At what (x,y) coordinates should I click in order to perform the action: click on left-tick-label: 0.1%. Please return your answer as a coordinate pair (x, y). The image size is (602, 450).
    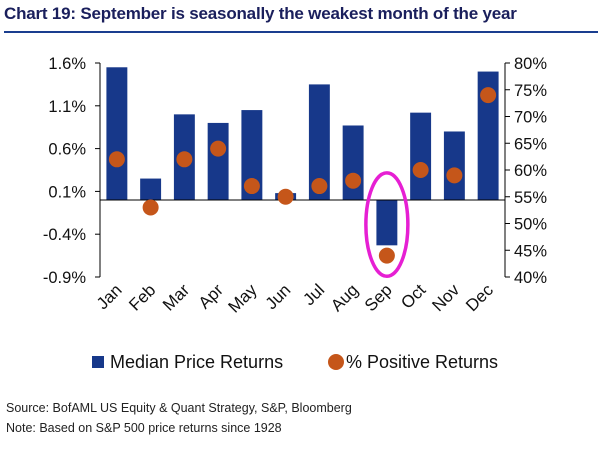
    Looking at the image, I should click on (67, 192).